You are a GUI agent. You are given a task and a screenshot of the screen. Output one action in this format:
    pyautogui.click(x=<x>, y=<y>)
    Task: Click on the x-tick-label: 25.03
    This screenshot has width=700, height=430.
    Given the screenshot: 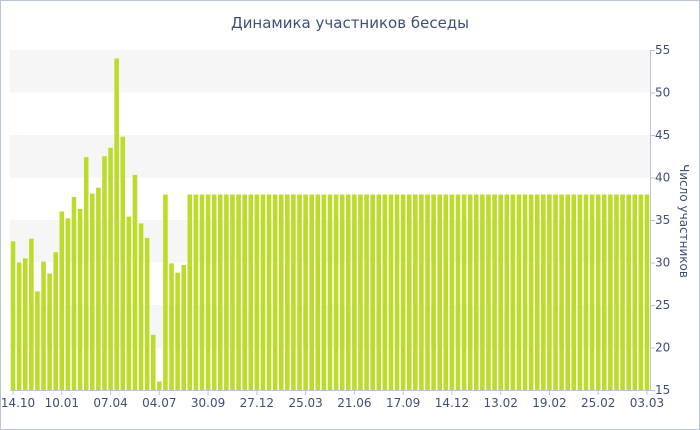 What is the action you would take?
    pyautogui.click(x=305, y=403)
    